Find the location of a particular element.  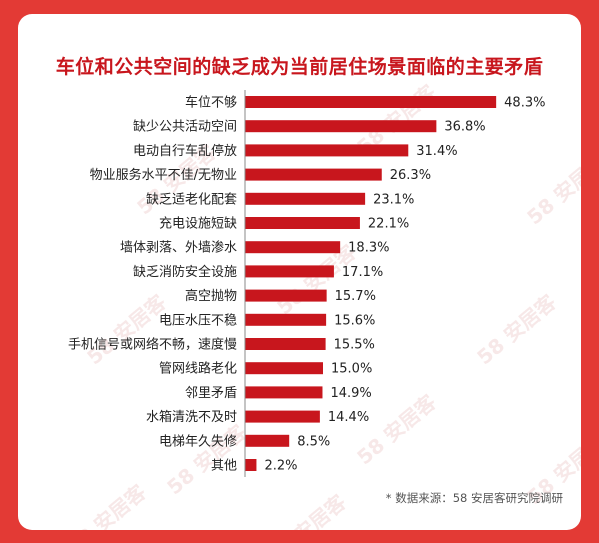

category-label: 车位不够 is located at coordinates (211, 103).